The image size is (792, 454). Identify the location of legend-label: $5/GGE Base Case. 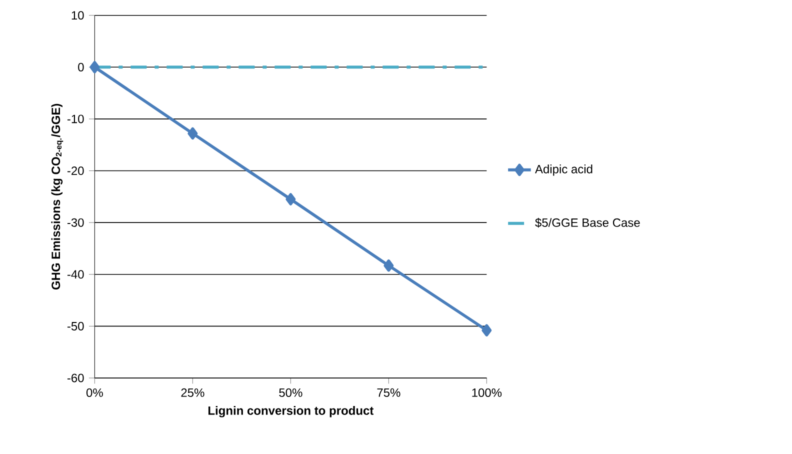
(587, 223).